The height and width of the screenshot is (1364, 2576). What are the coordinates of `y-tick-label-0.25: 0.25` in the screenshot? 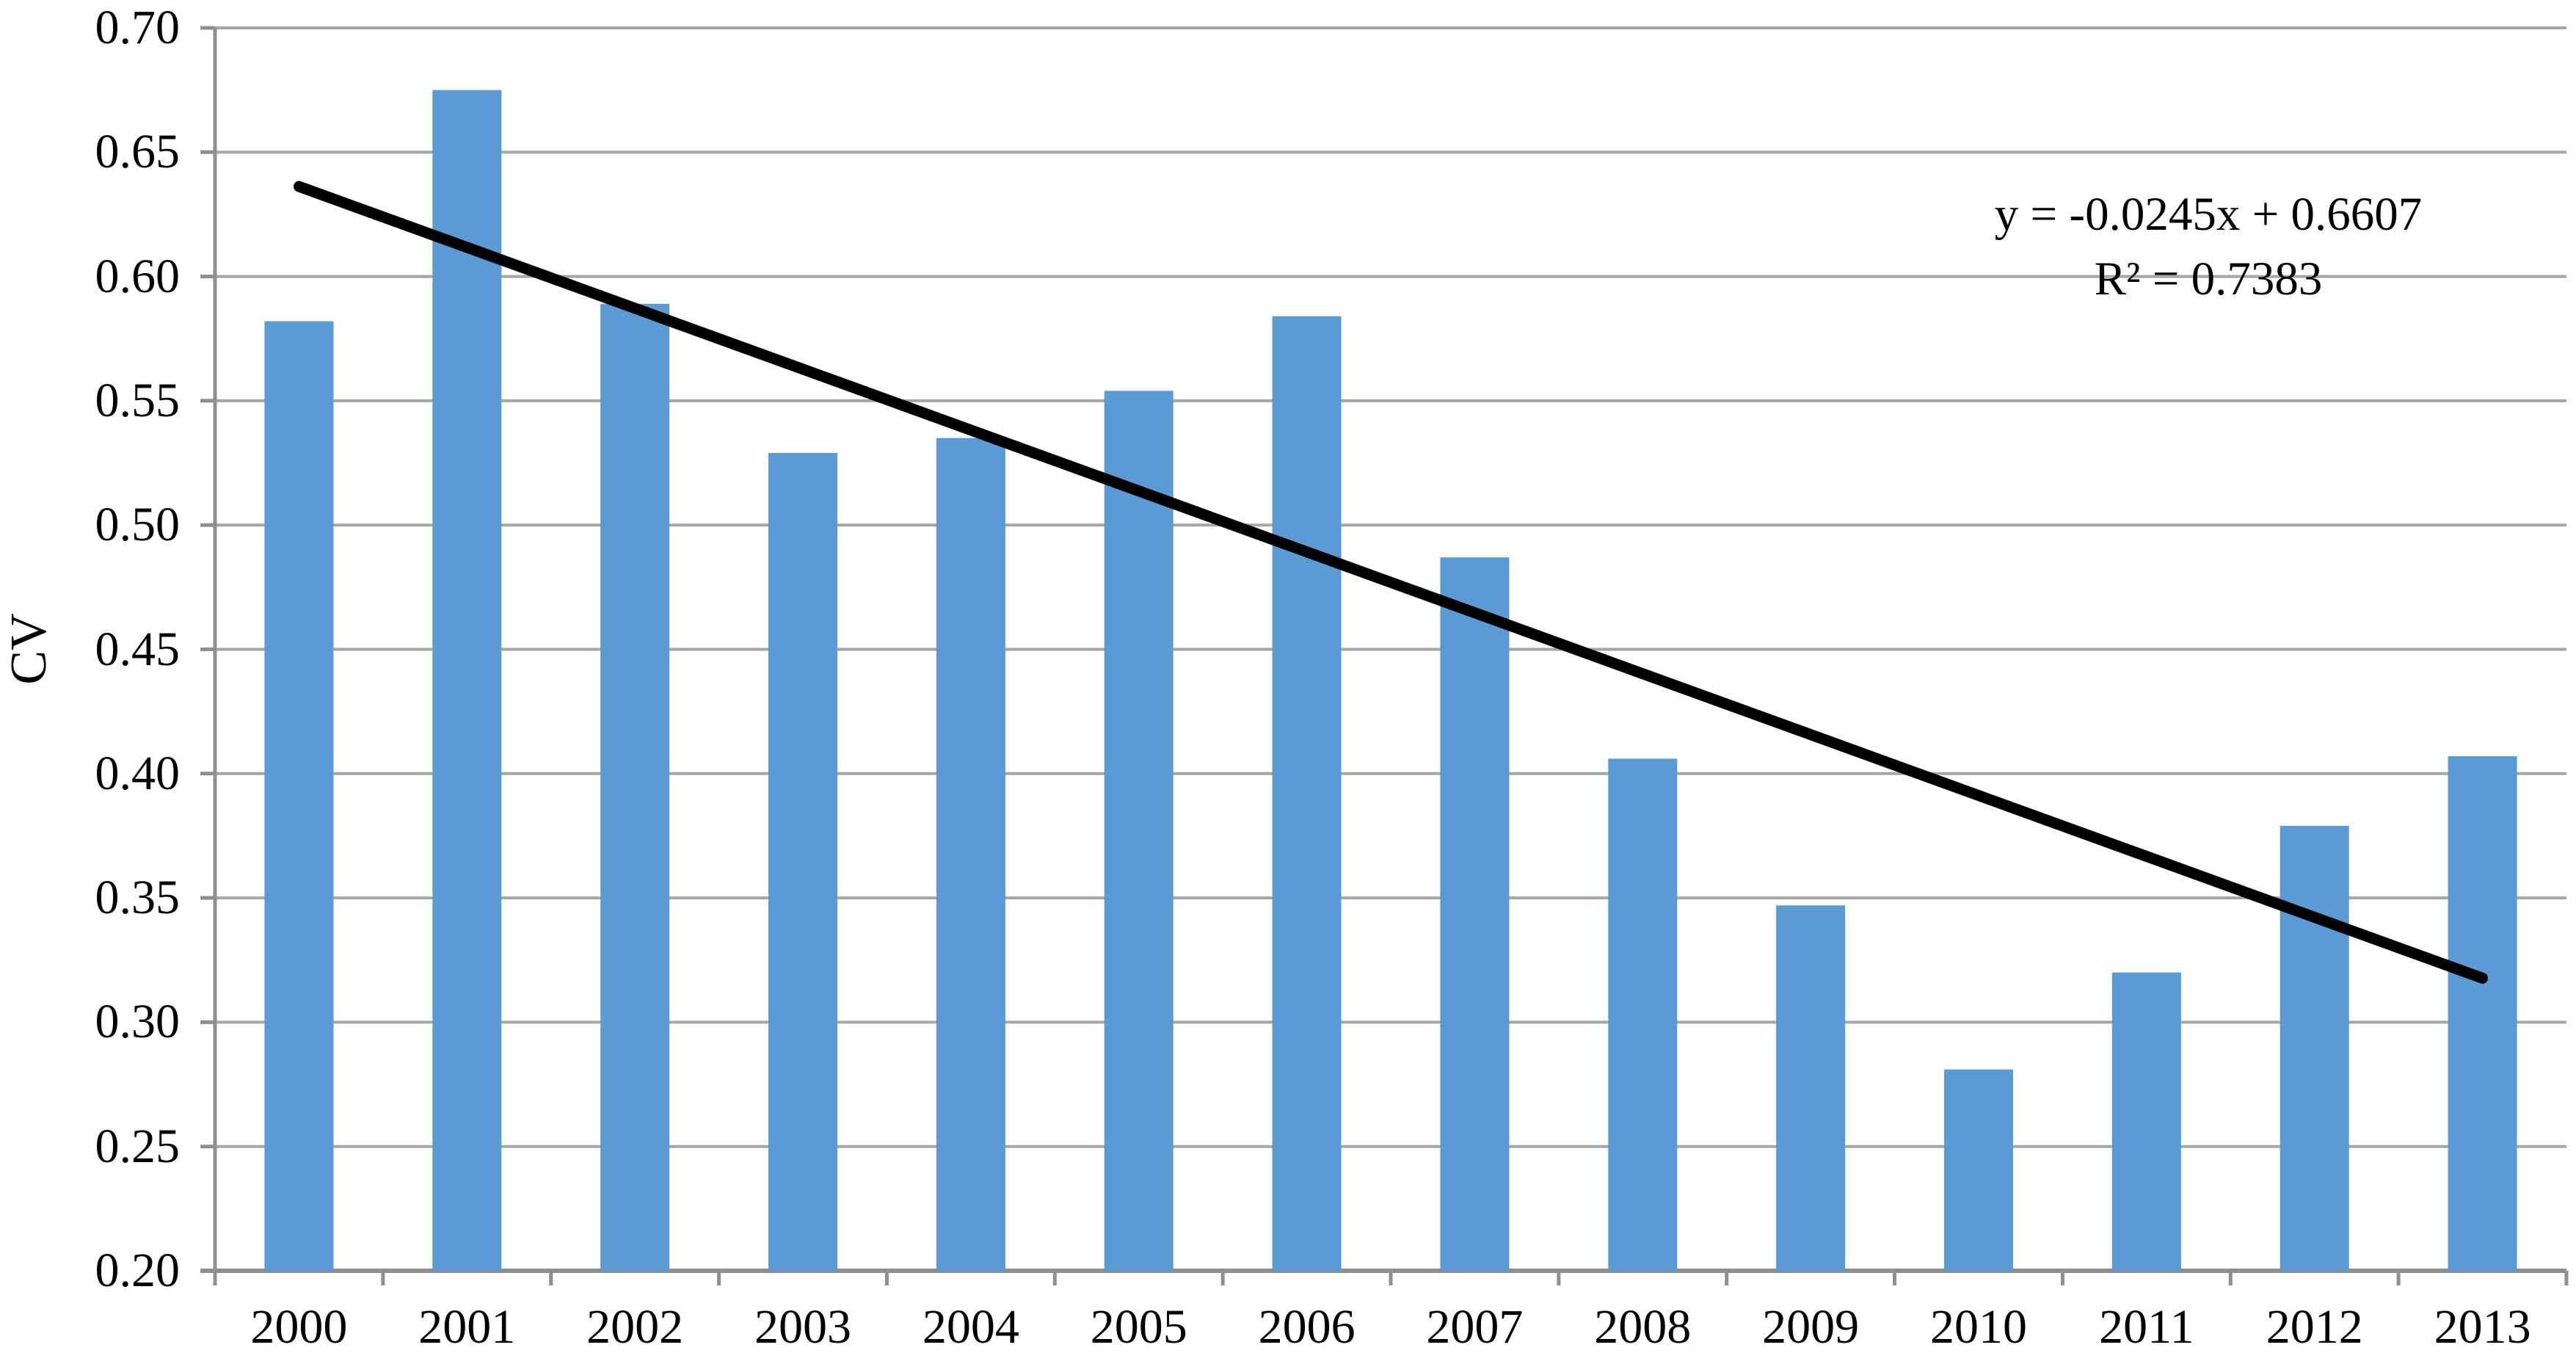 It's located at (138, 1146).